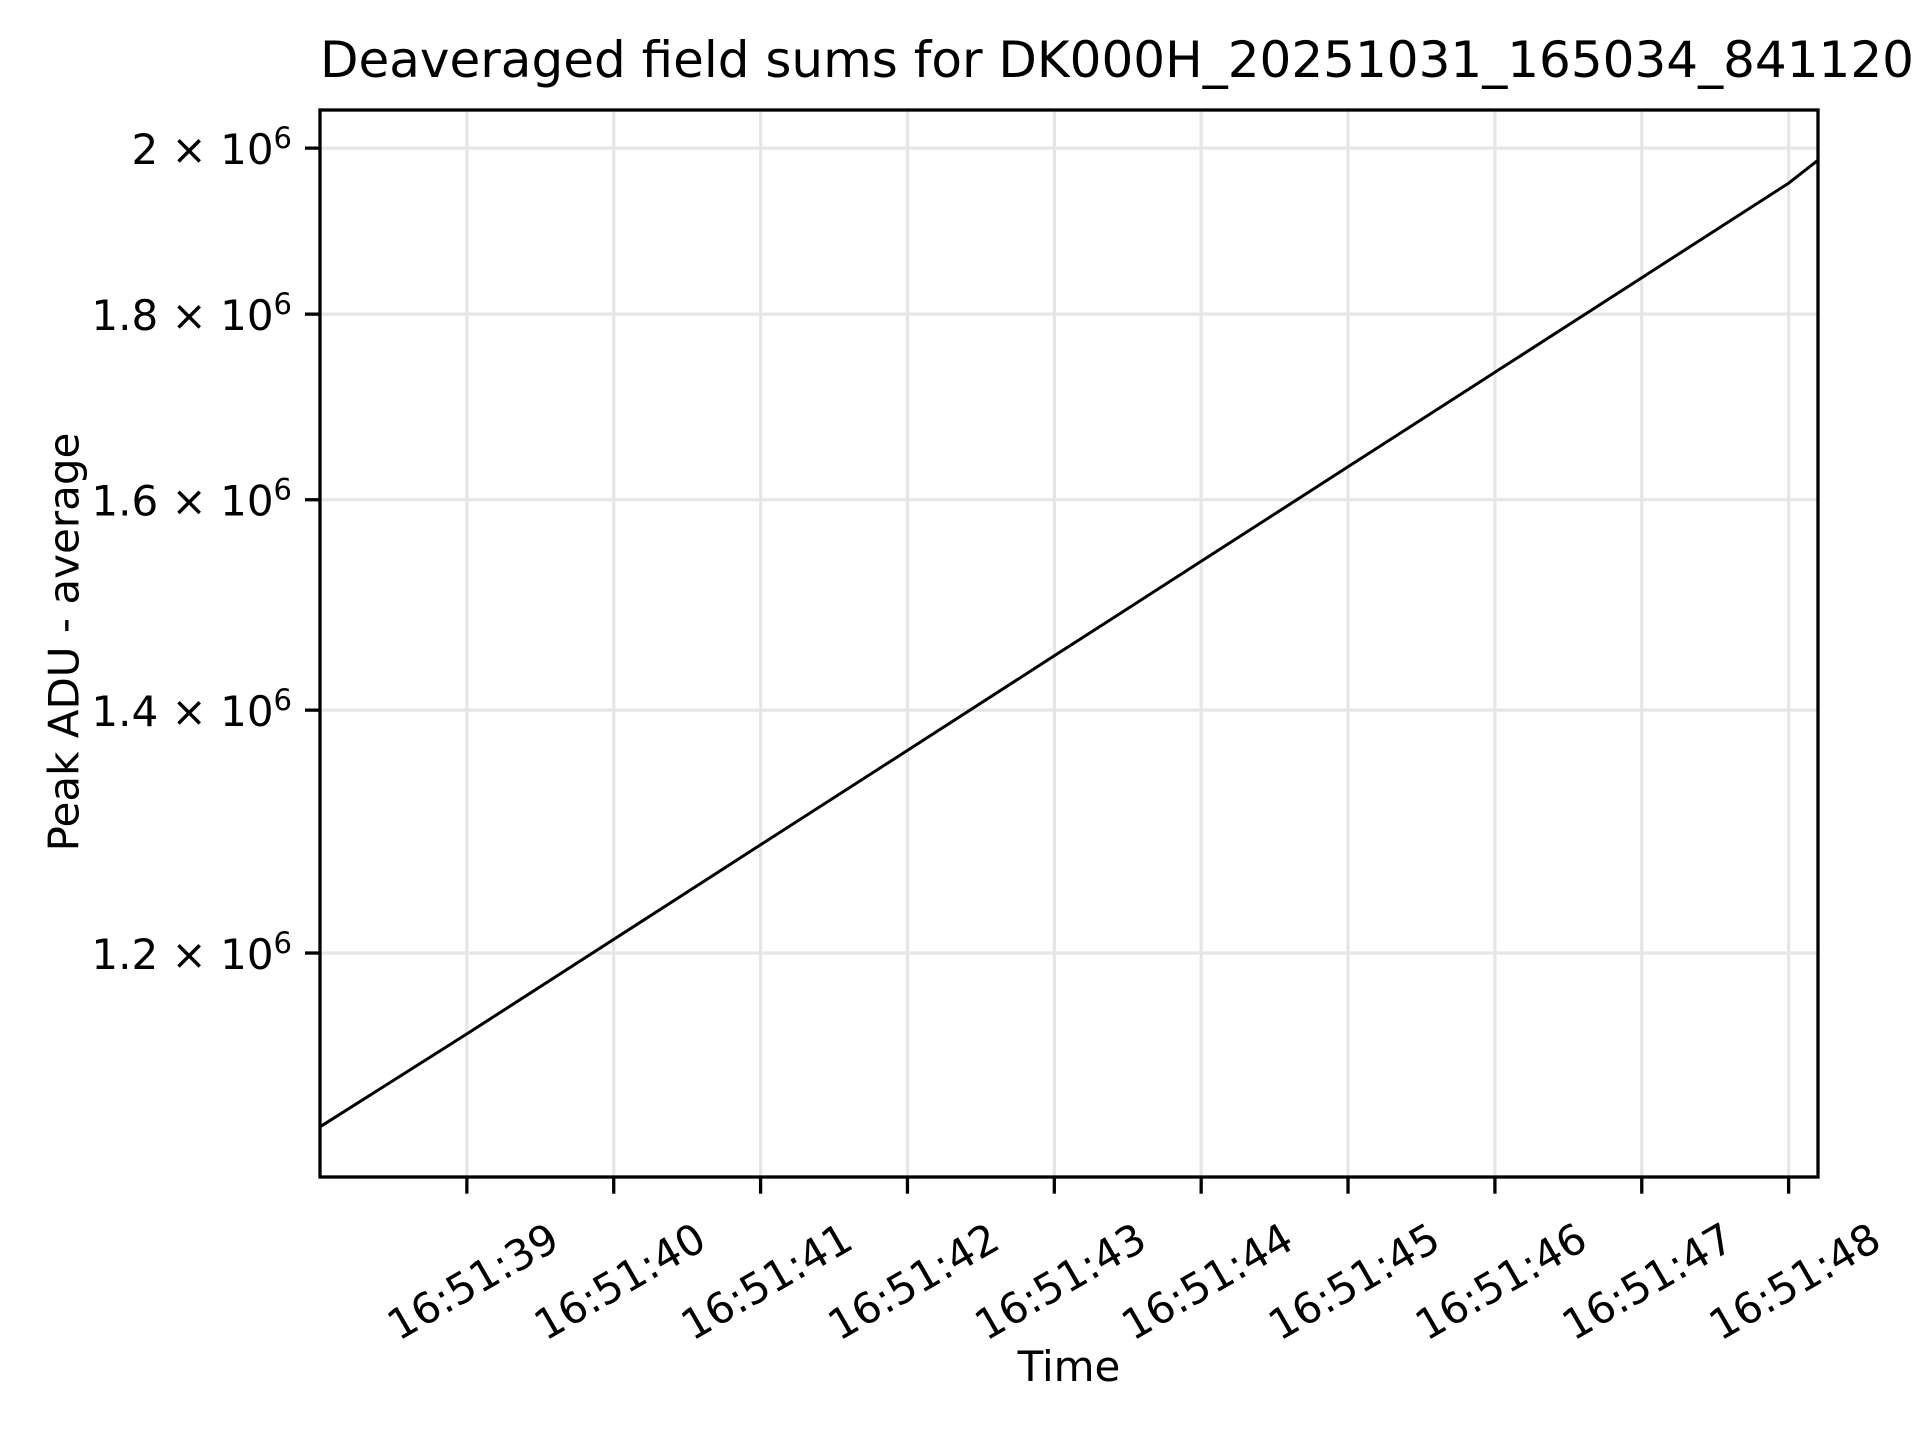  What do you see at coordinates (191, 313) in the screenshot?
I see `y-tick-label: 1.8 × 106` at bounding box center [191, 313].